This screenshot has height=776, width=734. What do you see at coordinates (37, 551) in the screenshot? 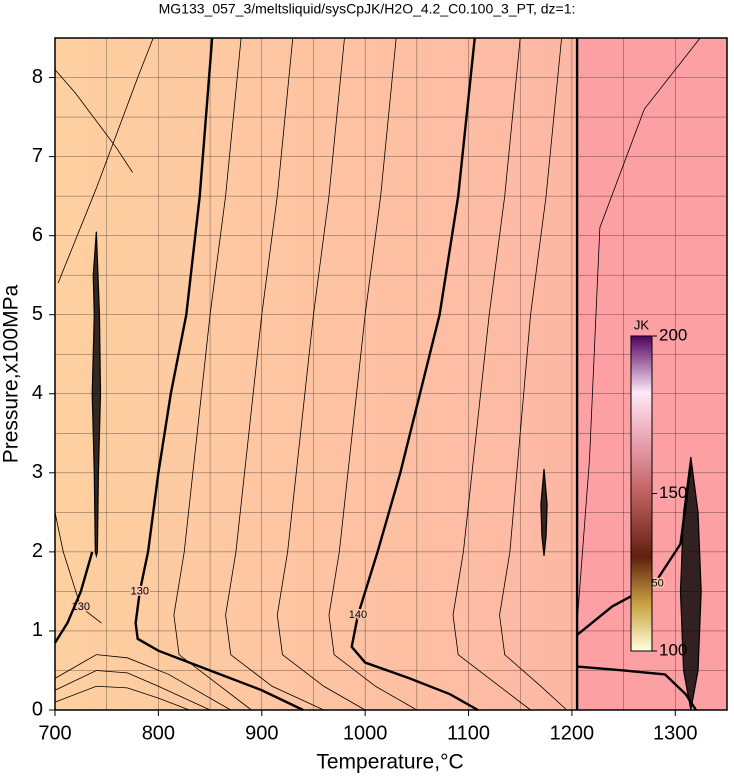
I see `y-tick-label: 2` at bounding box center [37, 551].